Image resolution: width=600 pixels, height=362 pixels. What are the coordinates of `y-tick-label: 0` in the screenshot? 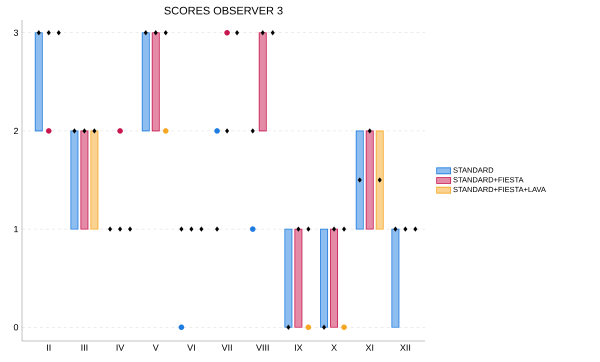 It's located at (16, 327).